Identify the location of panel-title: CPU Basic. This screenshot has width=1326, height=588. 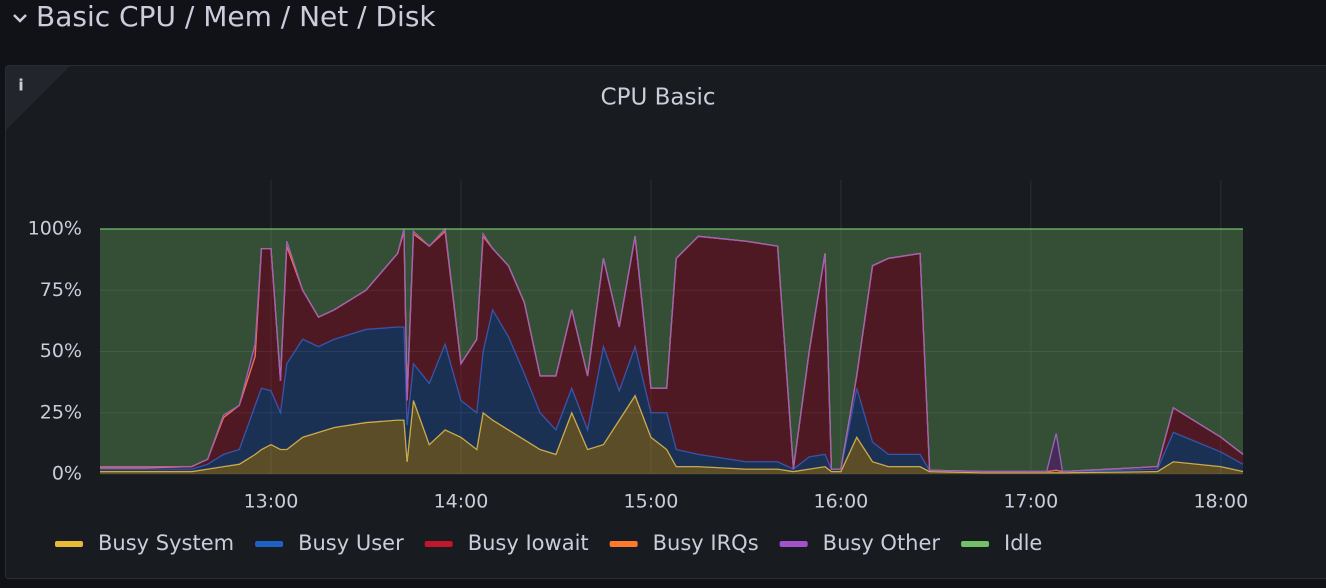
(658, 98).